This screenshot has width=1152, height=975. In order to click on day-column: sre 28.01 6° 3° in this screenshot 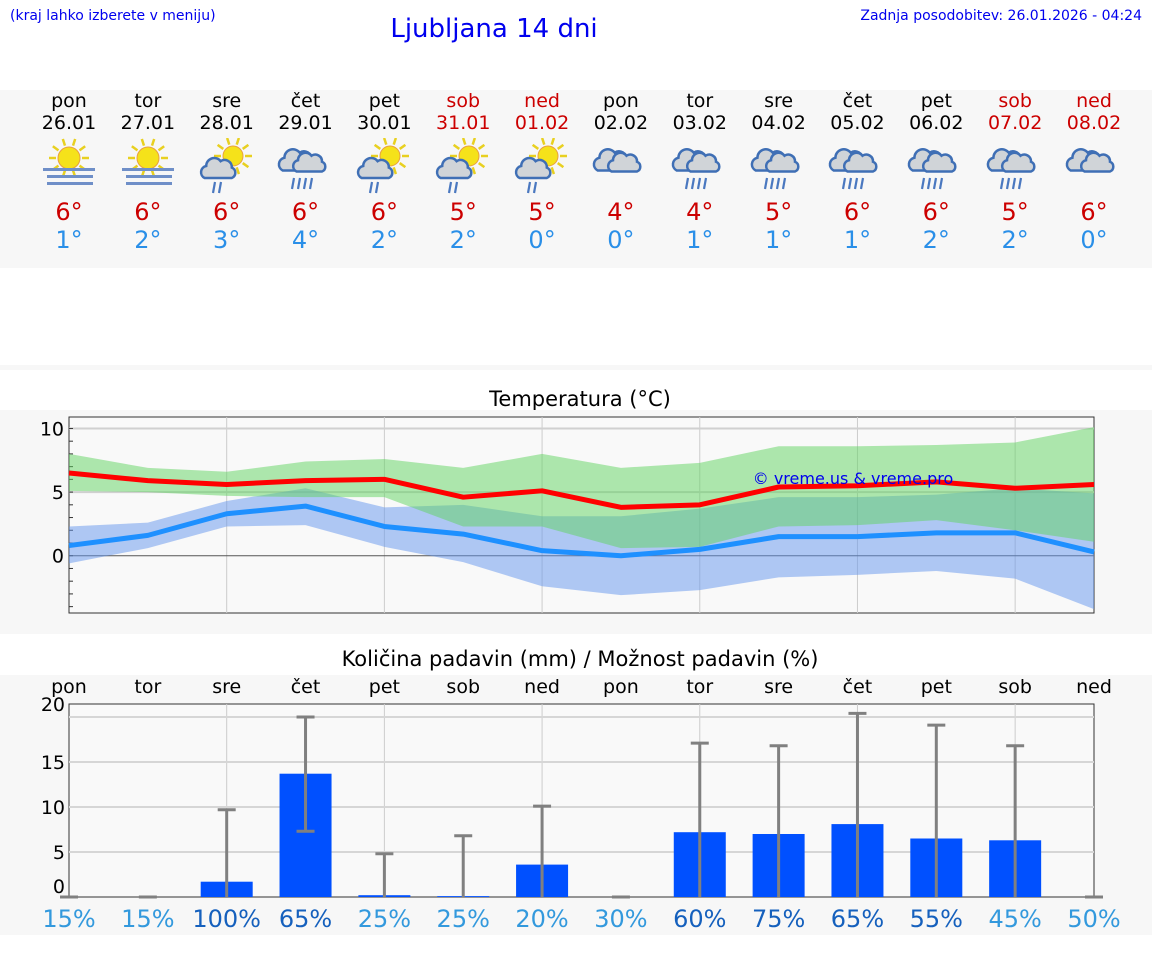, I will do `click(227, 172)`.